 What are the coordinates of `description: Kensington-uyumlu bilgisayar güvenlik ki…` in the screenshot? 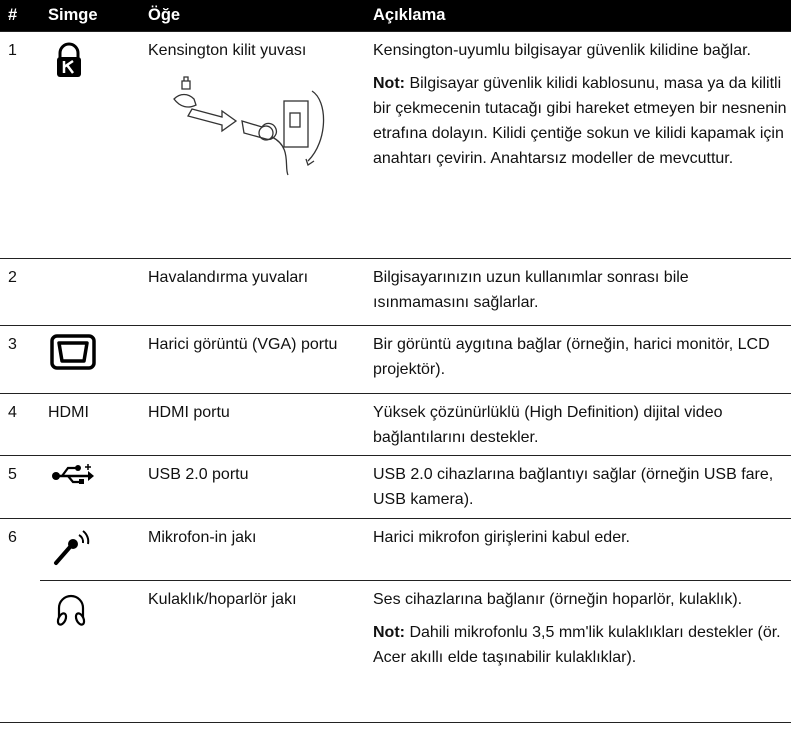 It's located at (562, 50).